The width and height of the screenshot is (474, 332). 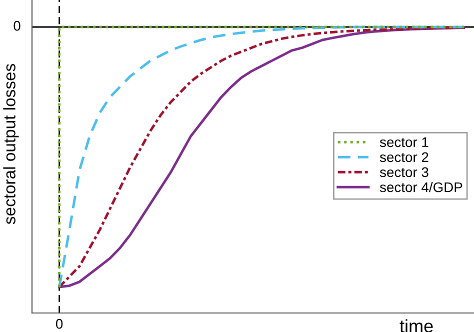 I want to click on y-axis-title: sectoral output losses, so click(x=11, y=144).